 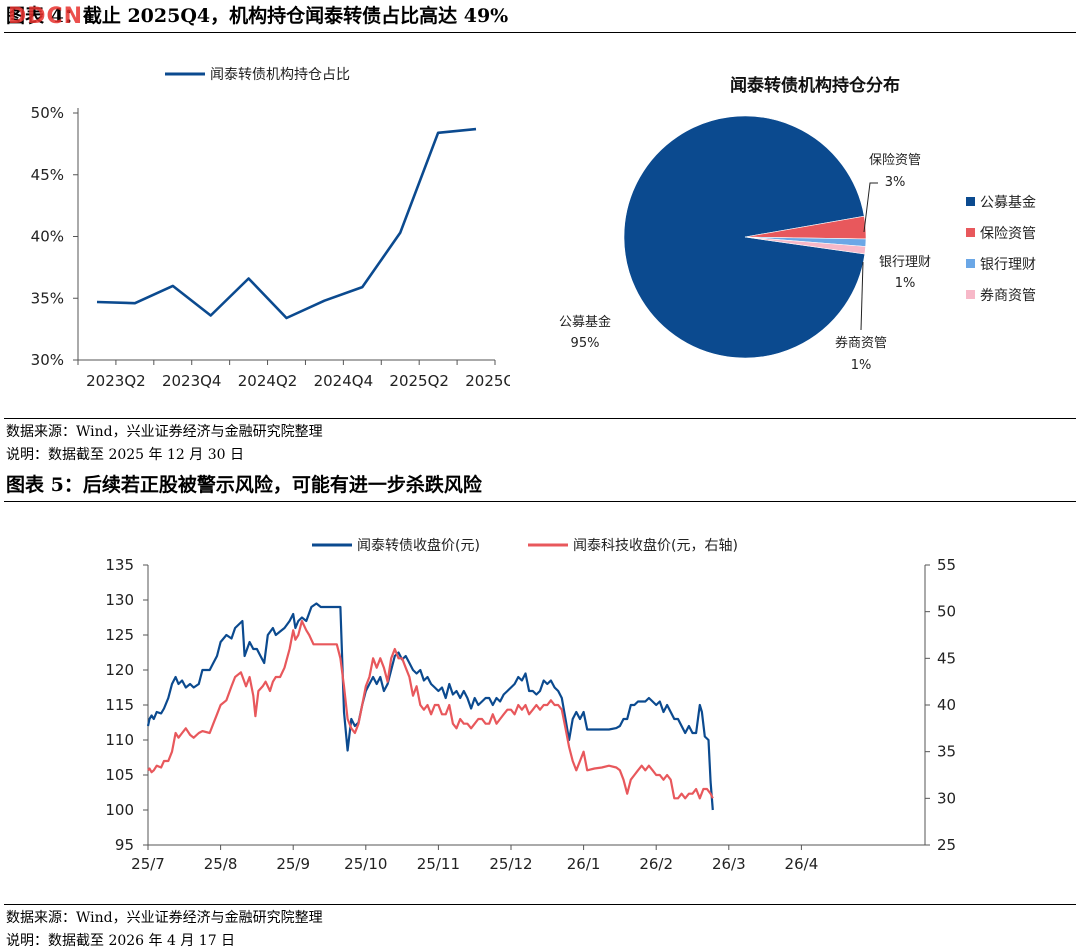 What do you see at coordinates (895, 160) in the screenshot?
I see `pie-label-name: 保险资管` at bounding box center [895, 160].